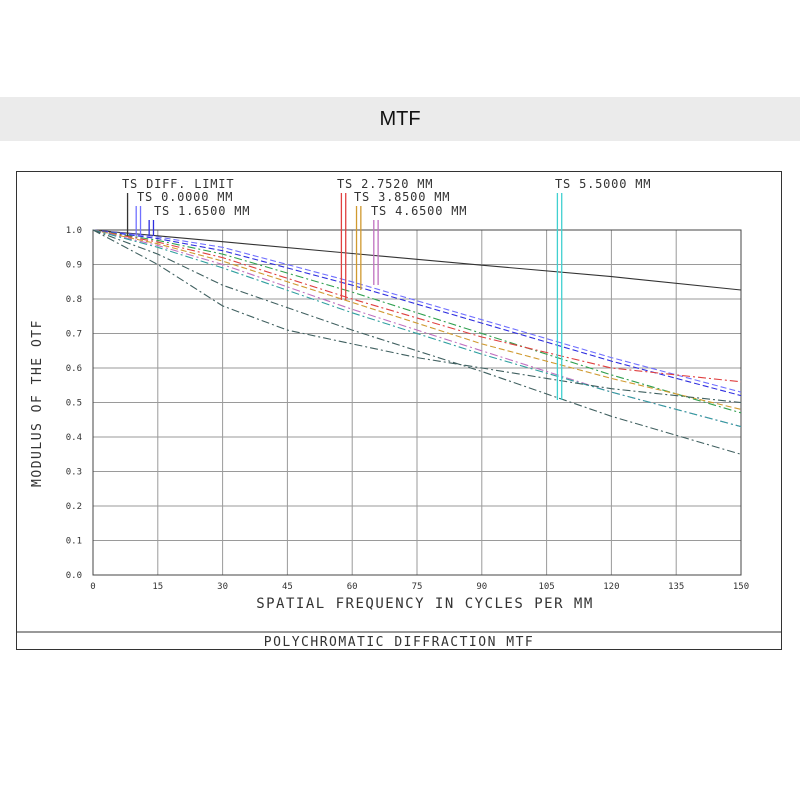 The image size is (800, 800). Describe the element at coordinates (222, 587) in the screenshot. I see `x-tick-label: 30` at that location.